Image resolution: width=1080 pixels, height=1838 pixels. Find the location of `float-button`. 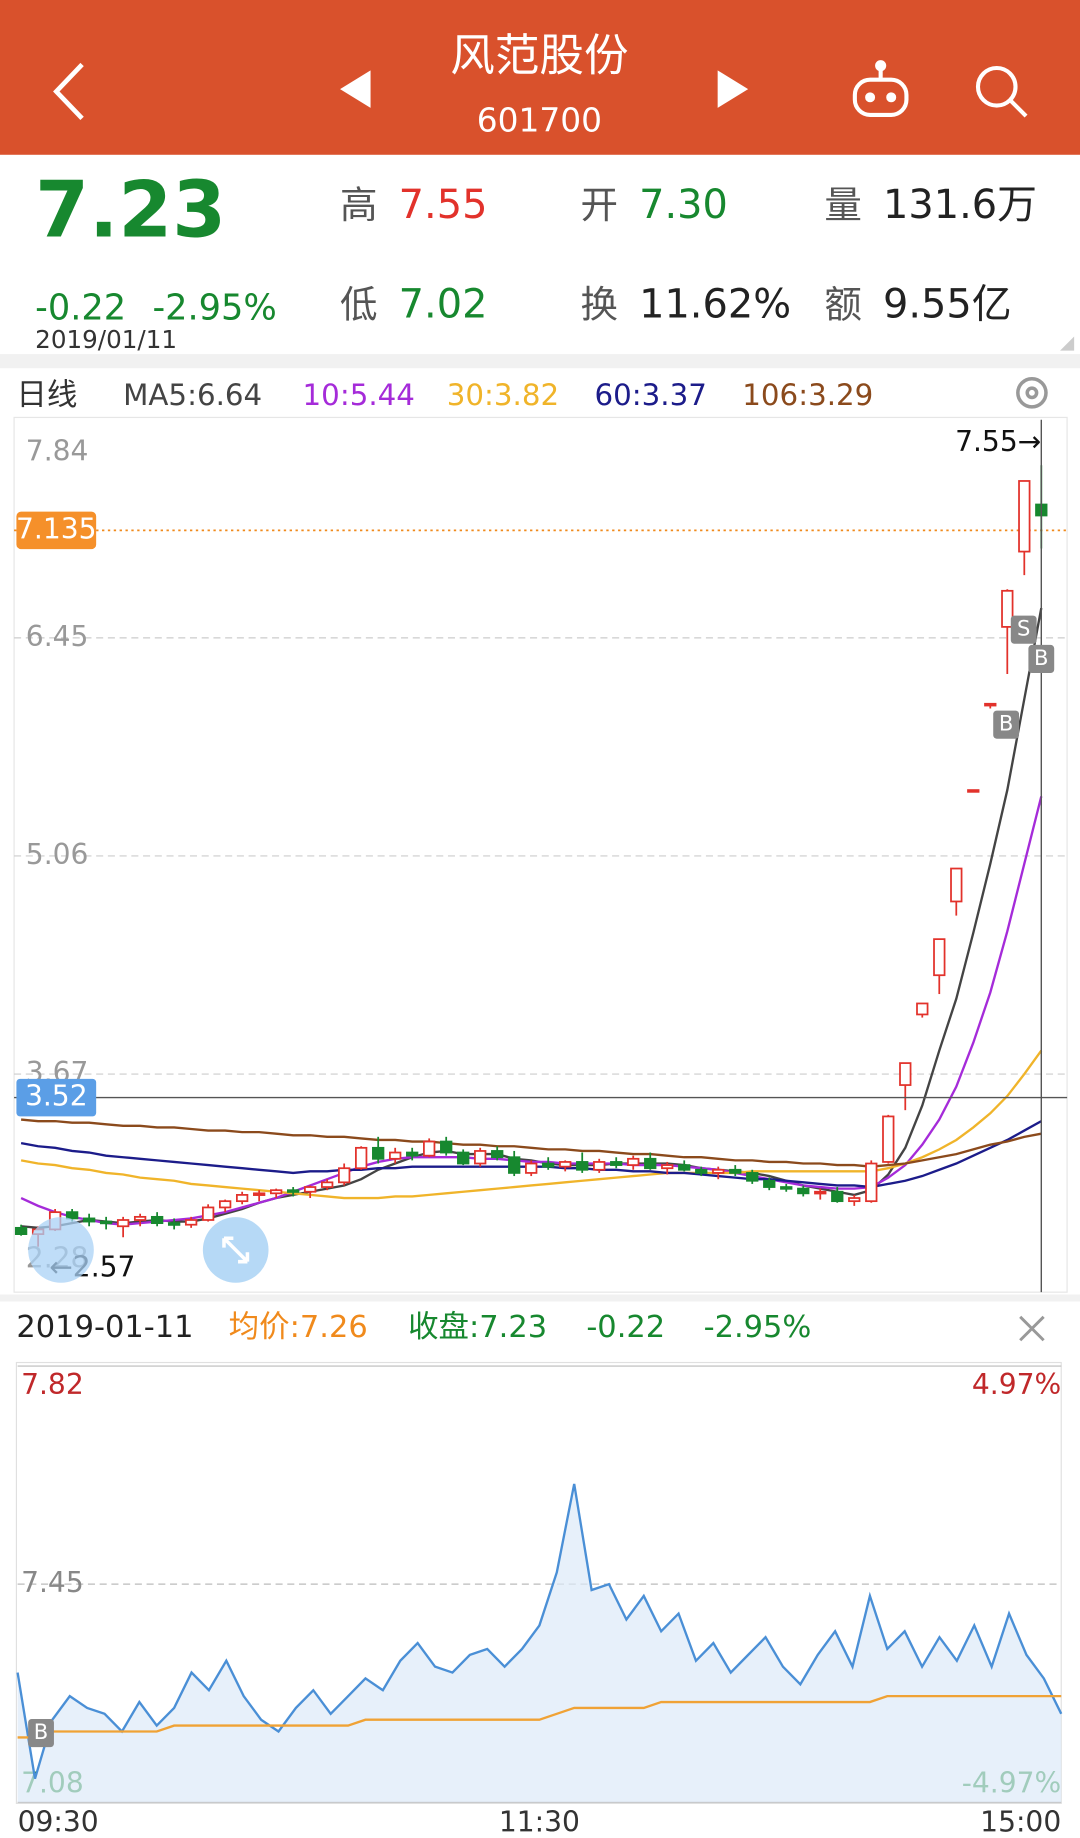

float-button is located at coordinates (61, 1250).